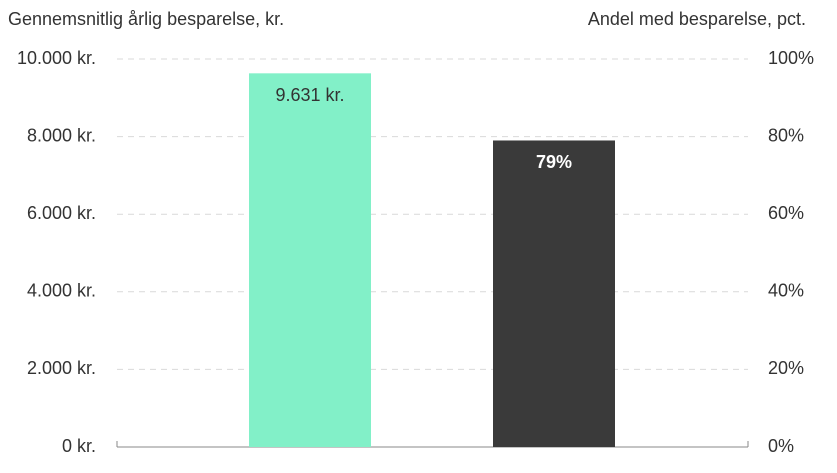  Describe the element at coordinates (61, 213) in the screenshot. I see `y-tick-label: 6.000 kr.` at that location.